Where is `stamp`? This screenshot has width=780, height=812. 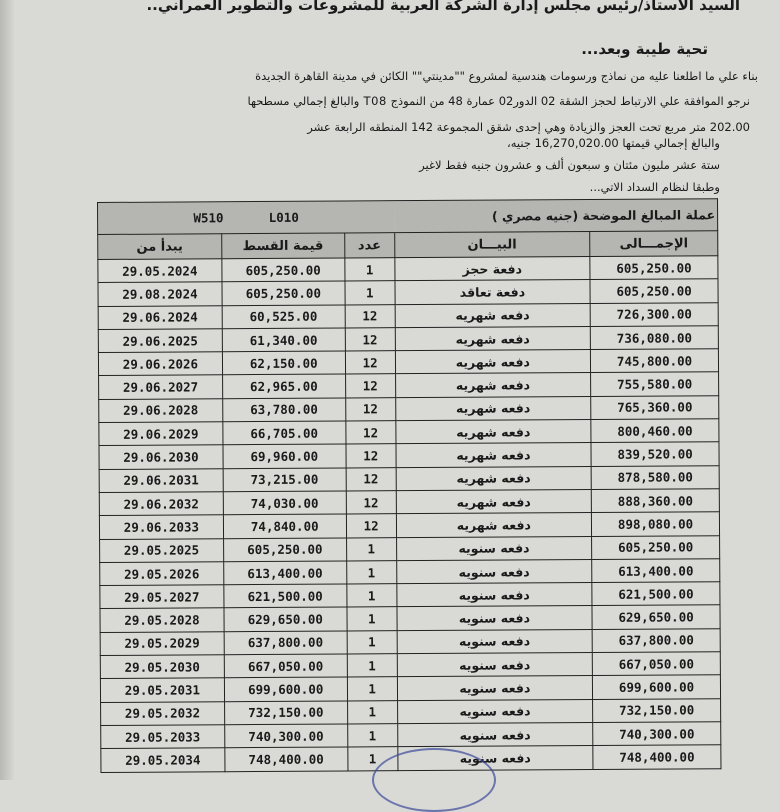 stamp is located at coordinates (434, 780).